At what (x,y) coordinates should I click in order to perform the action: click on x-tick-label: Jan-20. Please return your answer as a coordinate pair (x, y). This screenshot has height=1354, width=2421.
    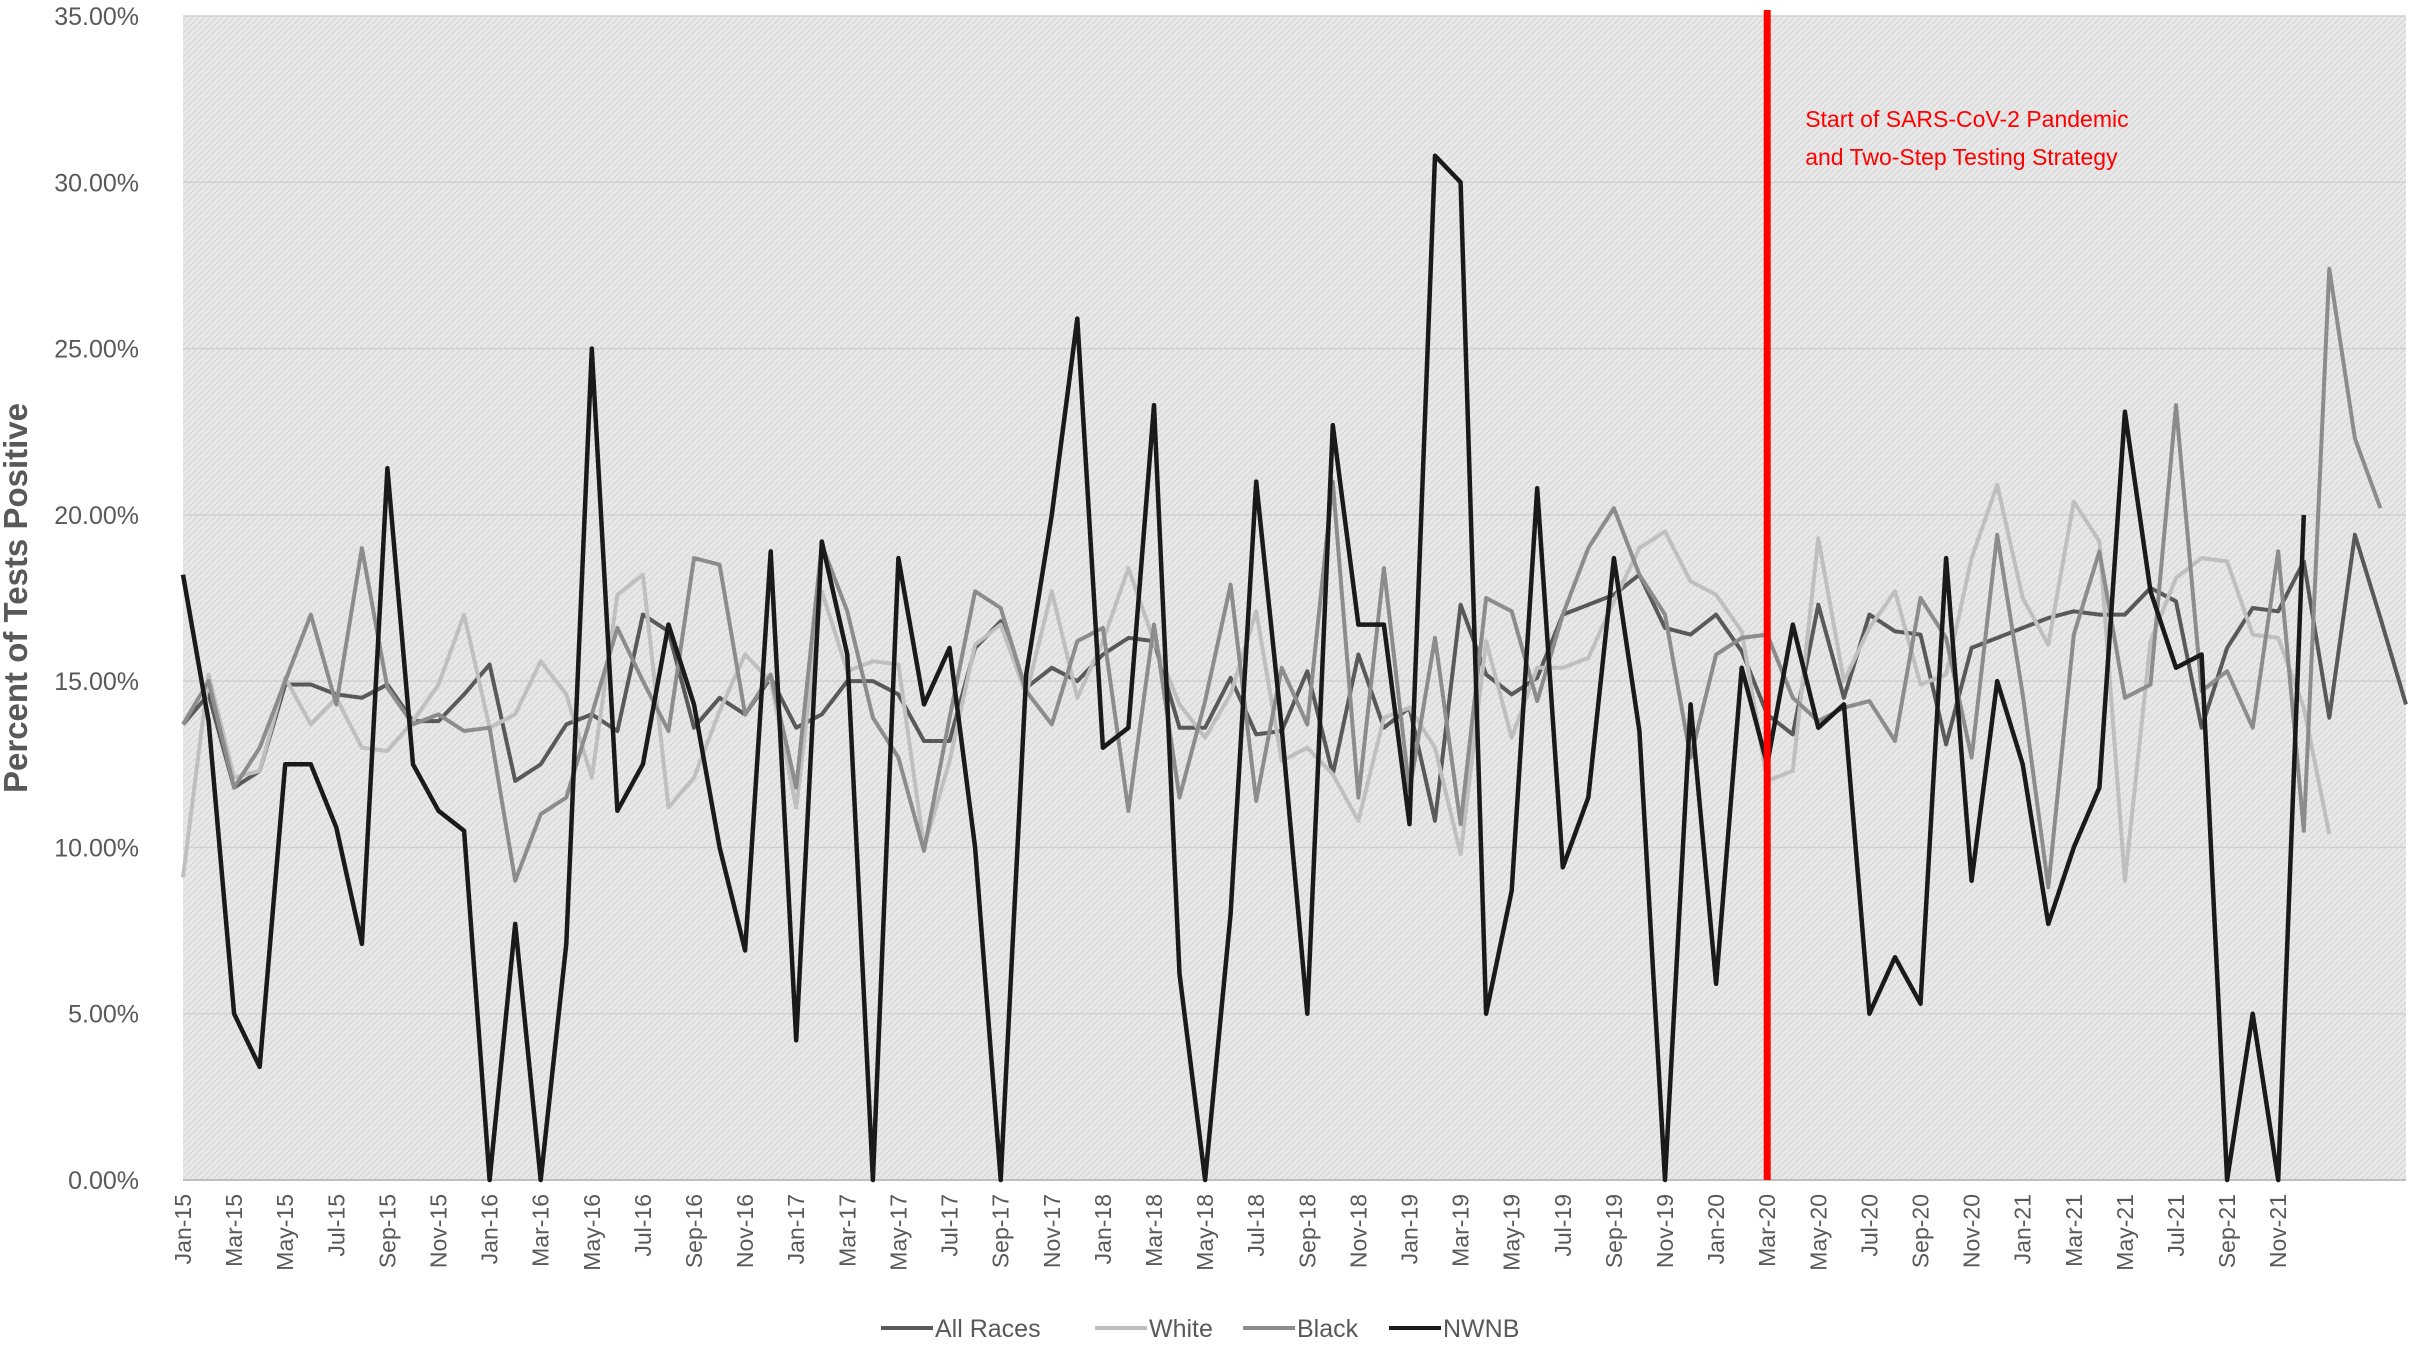
    Looking at the image, I should click on (1716, 1229).